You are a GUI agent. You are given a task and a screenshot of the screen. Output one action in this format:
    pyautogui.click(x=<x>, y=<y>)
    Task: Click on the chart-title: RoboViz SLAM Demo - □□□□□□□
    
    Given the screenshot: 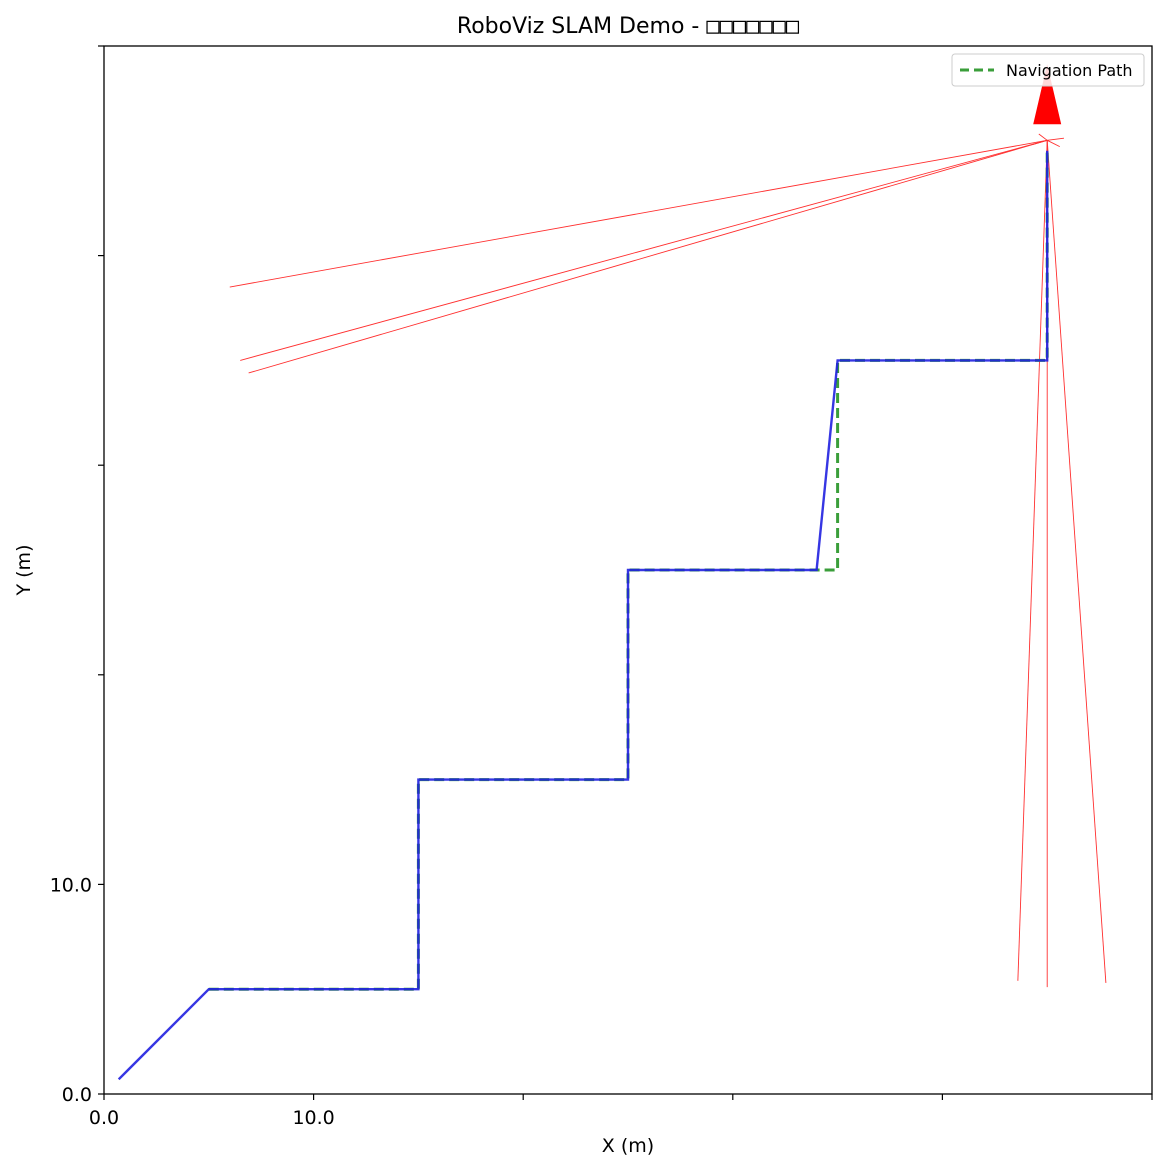 What is the action you would take?
    pyautogui.click(x=628, y=26)
    